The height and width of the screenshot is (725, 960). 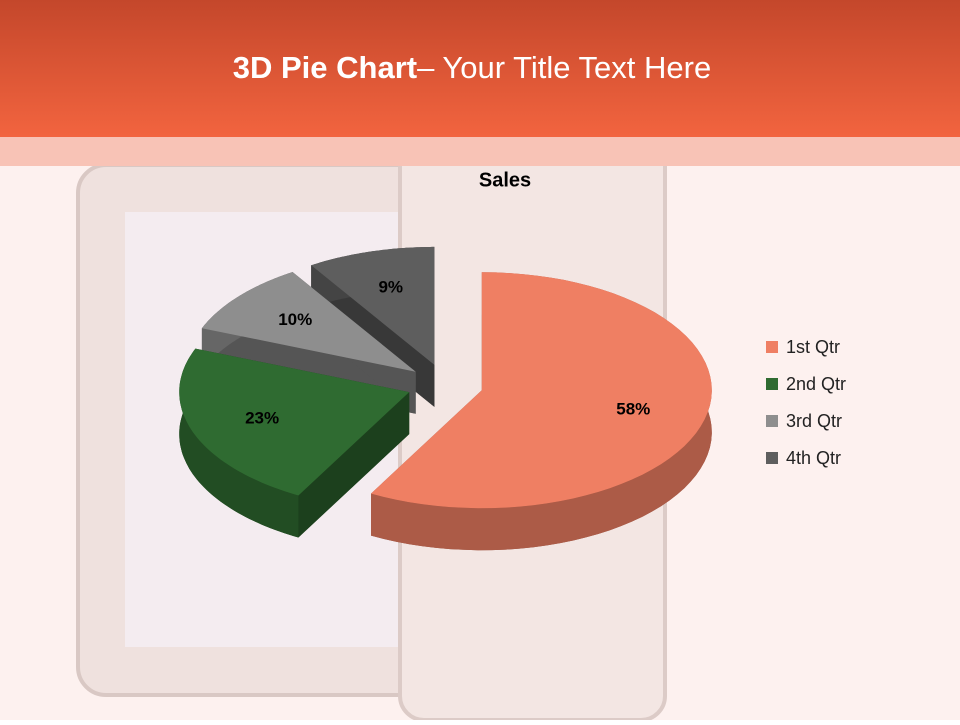 What do you see at coordinates (633, 409) in the screenshot?
I see `data-label: 58%` at bounding box center [633, 409].